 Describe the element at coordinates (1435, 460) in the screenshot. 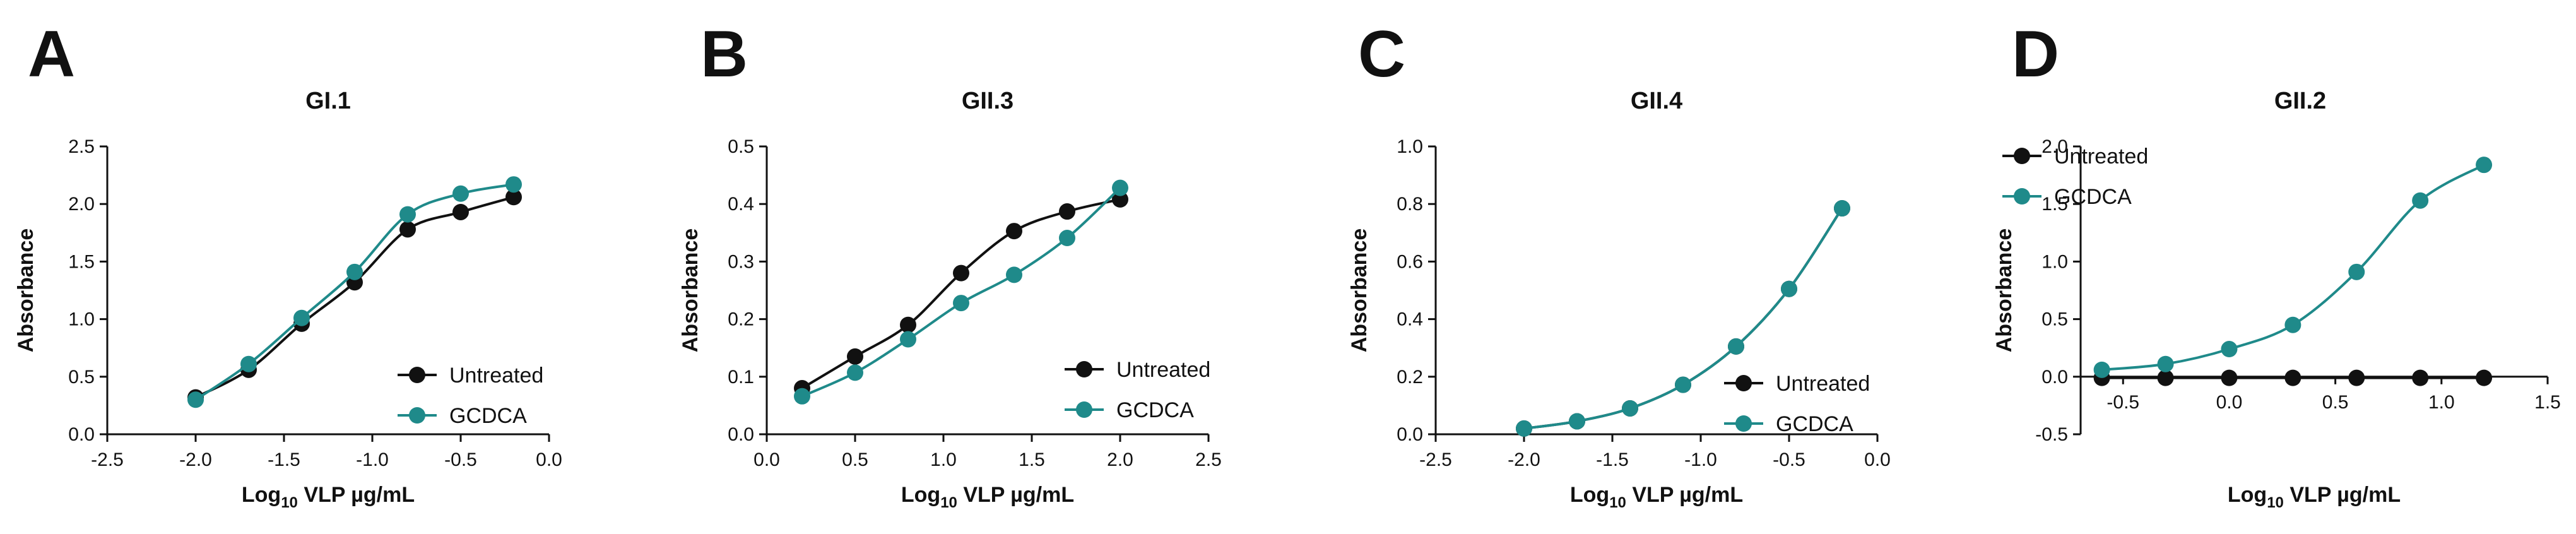

I see `x-tick-label: -2.5` at that location.